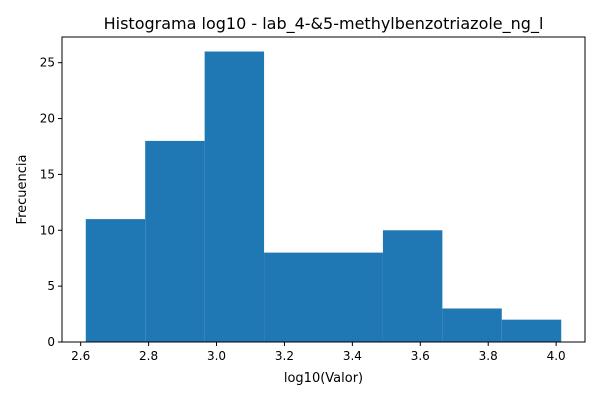  Describe the element at coordinates (216, 356) in the screenshot. I see `x-tick-label: 3.0` at that location.